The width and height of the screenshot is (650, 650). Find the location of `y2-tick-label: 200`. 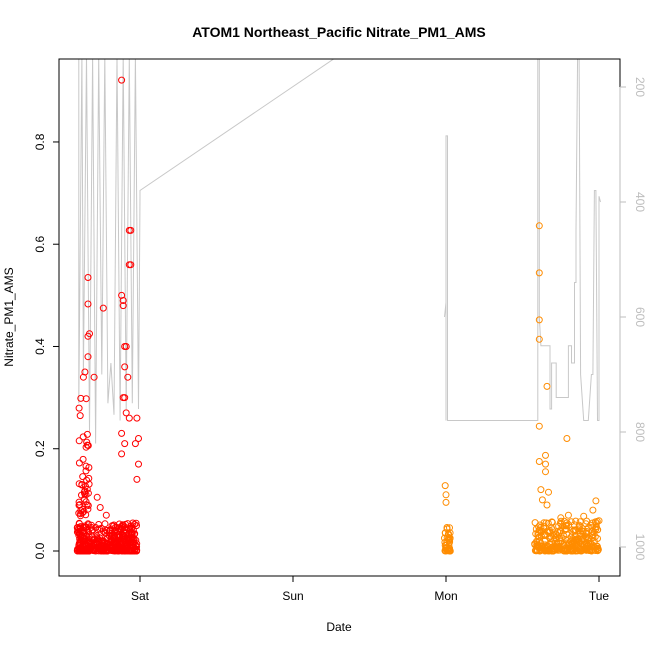

y2-tick-label: 200 is located at coordinates (640, 87).